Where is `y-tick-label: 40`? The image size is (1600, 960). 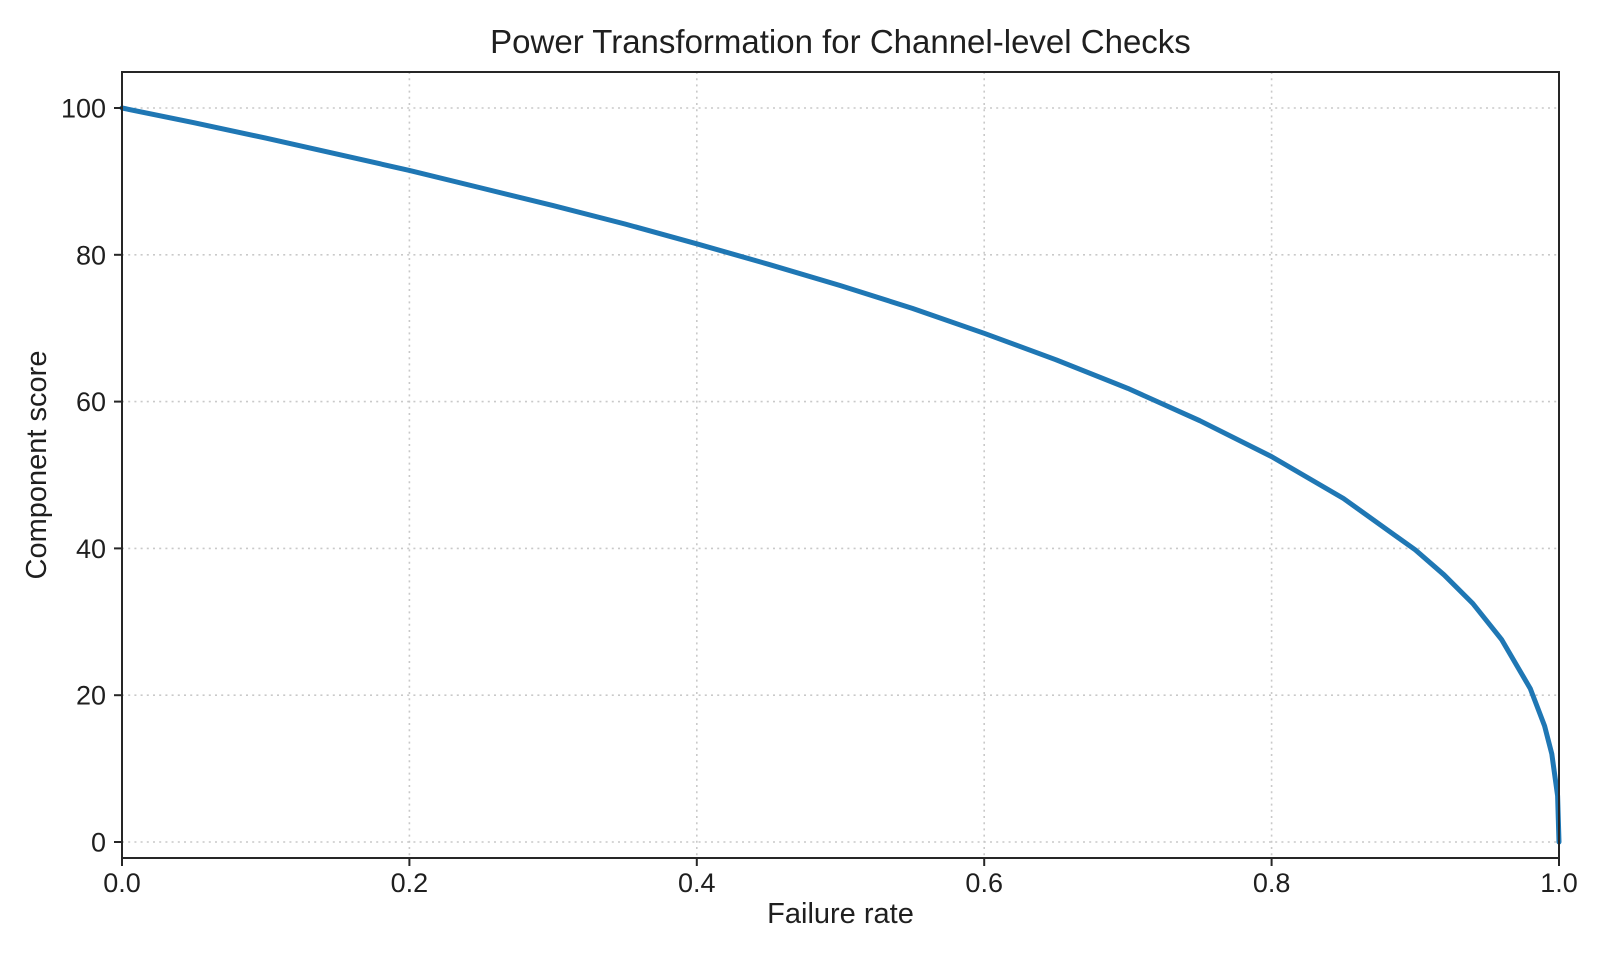
y-tick-label: 40 is located at coordinates (91, 549).